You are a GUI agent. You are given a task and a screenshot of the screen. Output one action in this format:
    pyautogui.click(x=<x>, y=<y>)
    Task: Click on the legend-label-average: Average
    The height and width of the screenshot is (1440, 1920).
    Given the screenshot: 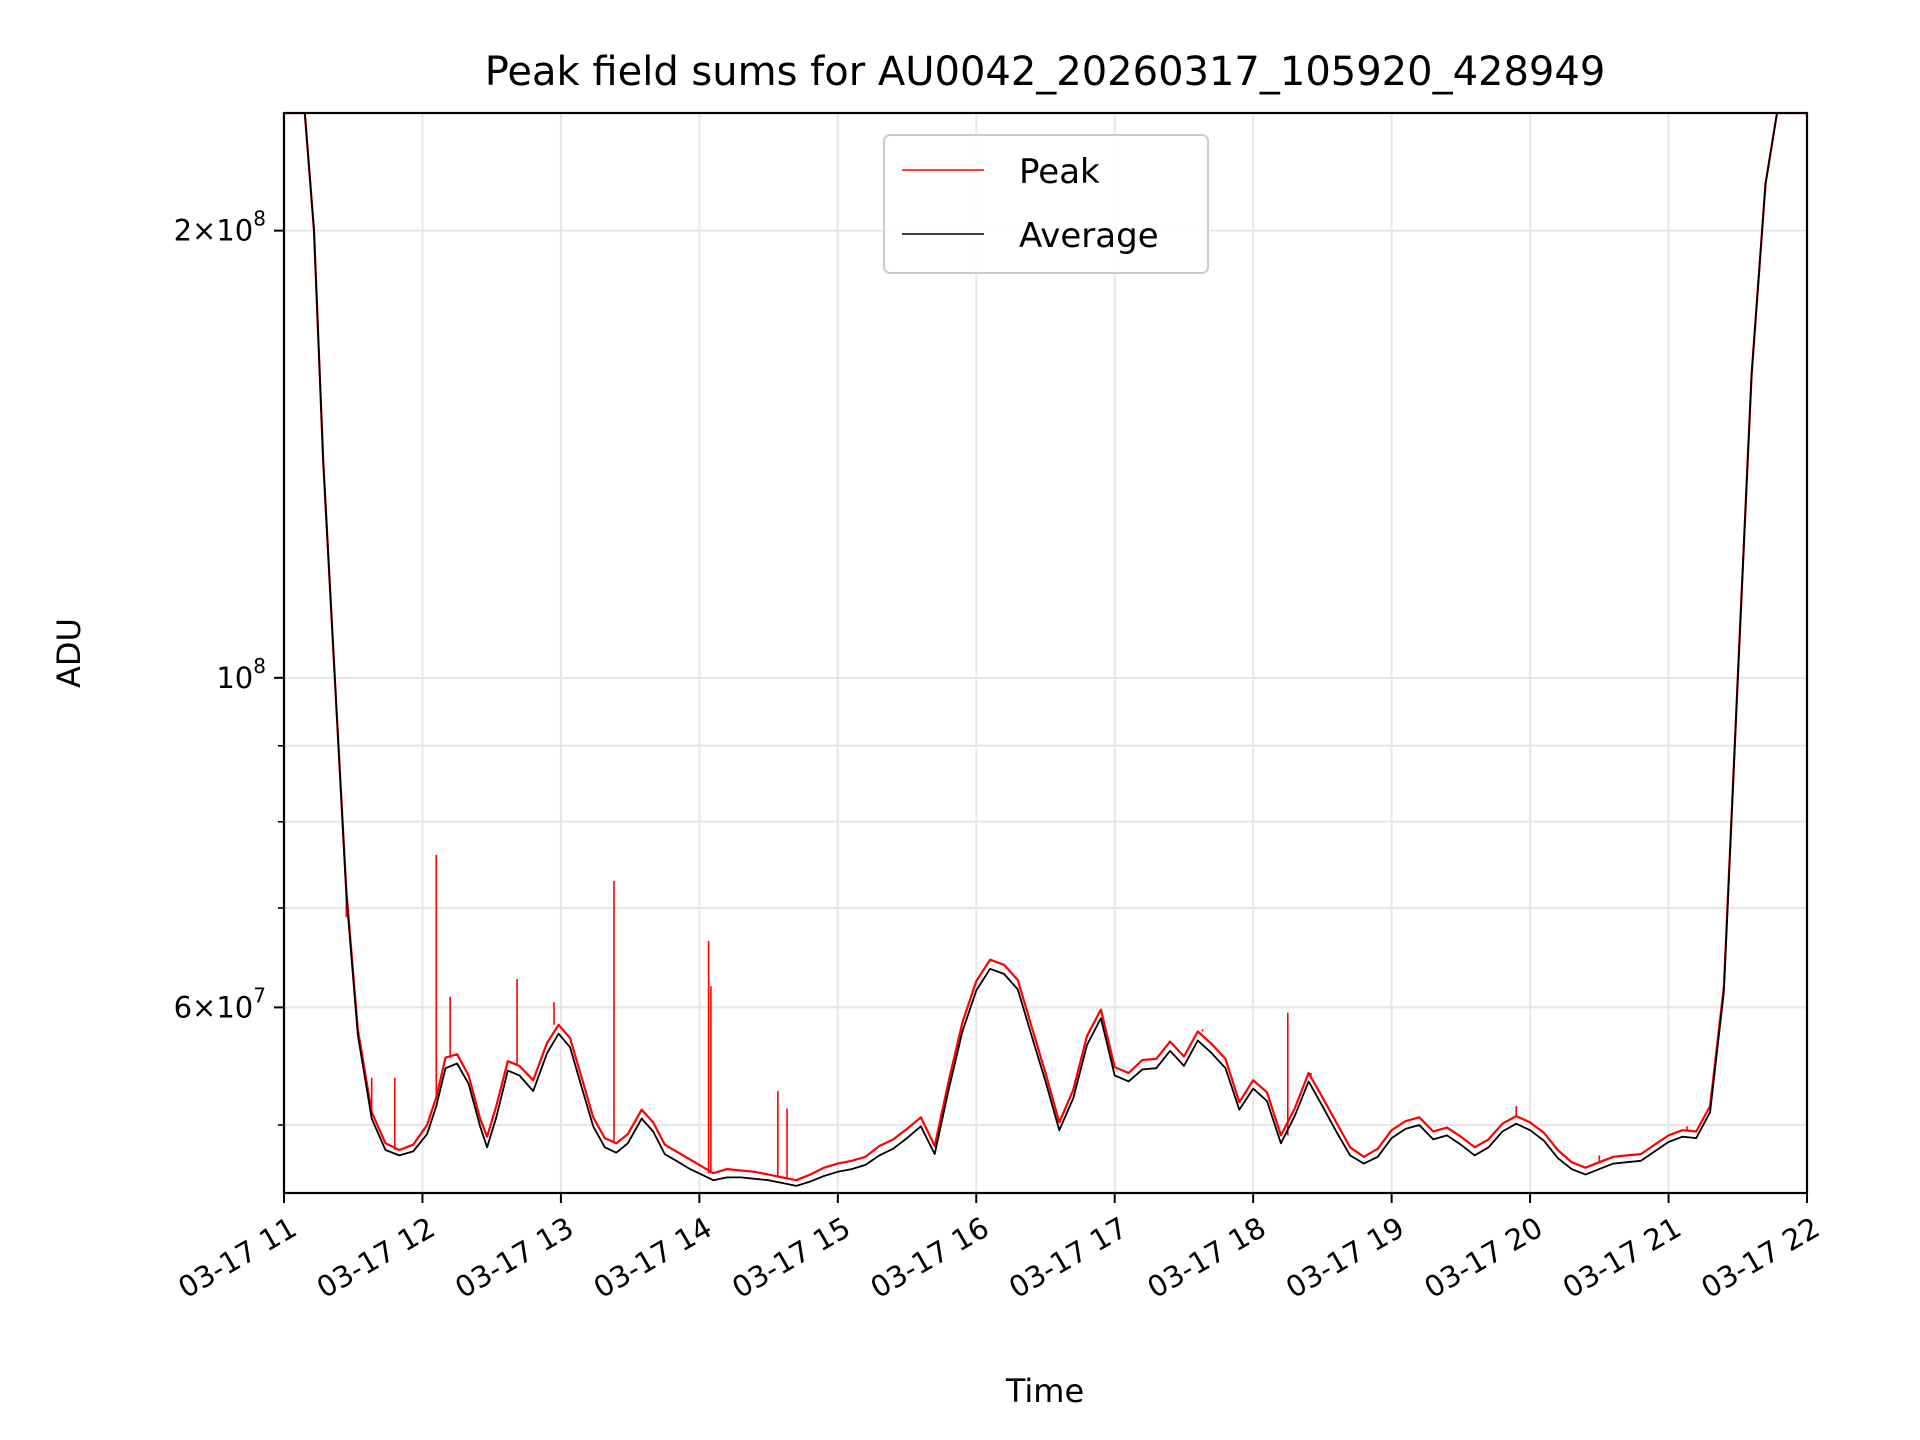 What is the action you would take?
    pyautogui.click(x=1089, y=236)
    